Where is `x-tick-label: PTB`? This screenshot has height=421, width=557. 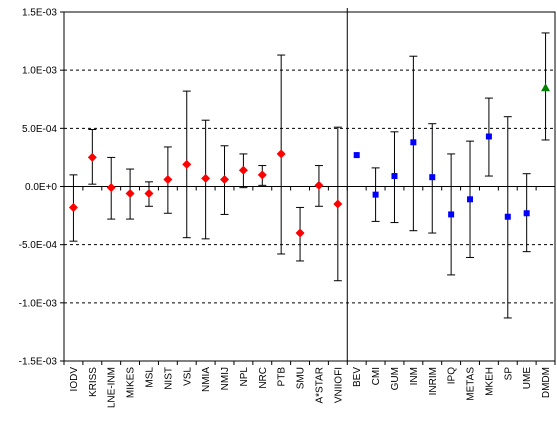 x-tick-label: PTB is located at coordinates (282, 377).